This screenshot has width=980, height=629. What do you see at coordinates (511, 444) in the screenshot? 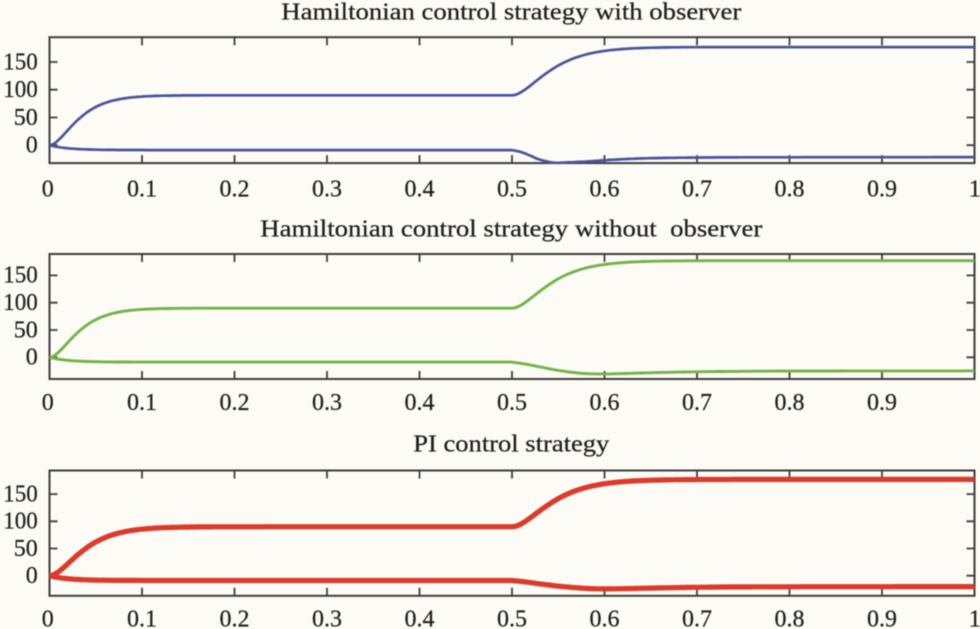
I see `svg-text: PI control strategy` at bounding box center [511, 444].